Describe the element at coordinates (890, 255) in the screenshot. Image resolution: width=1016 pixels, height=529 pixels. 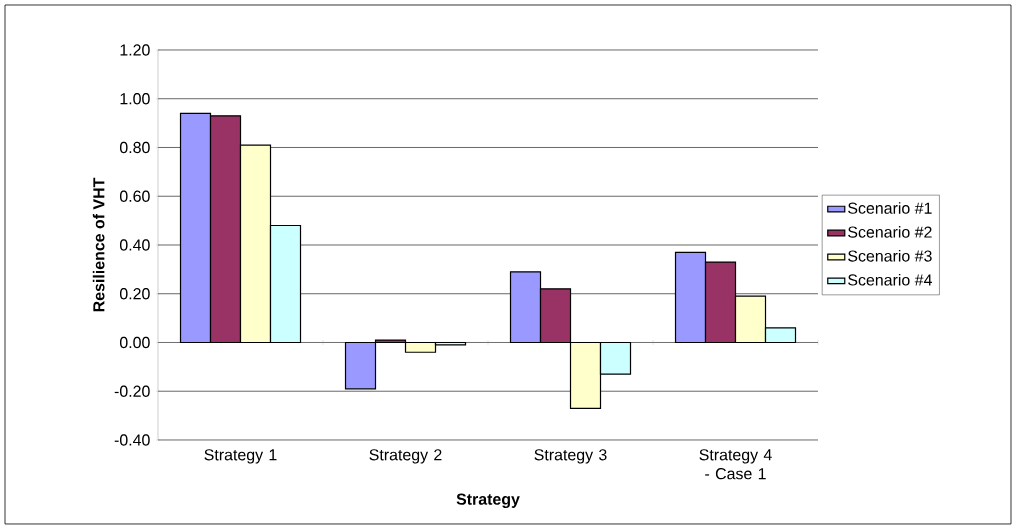
I see `legend-label: Scenario #3` at that location.